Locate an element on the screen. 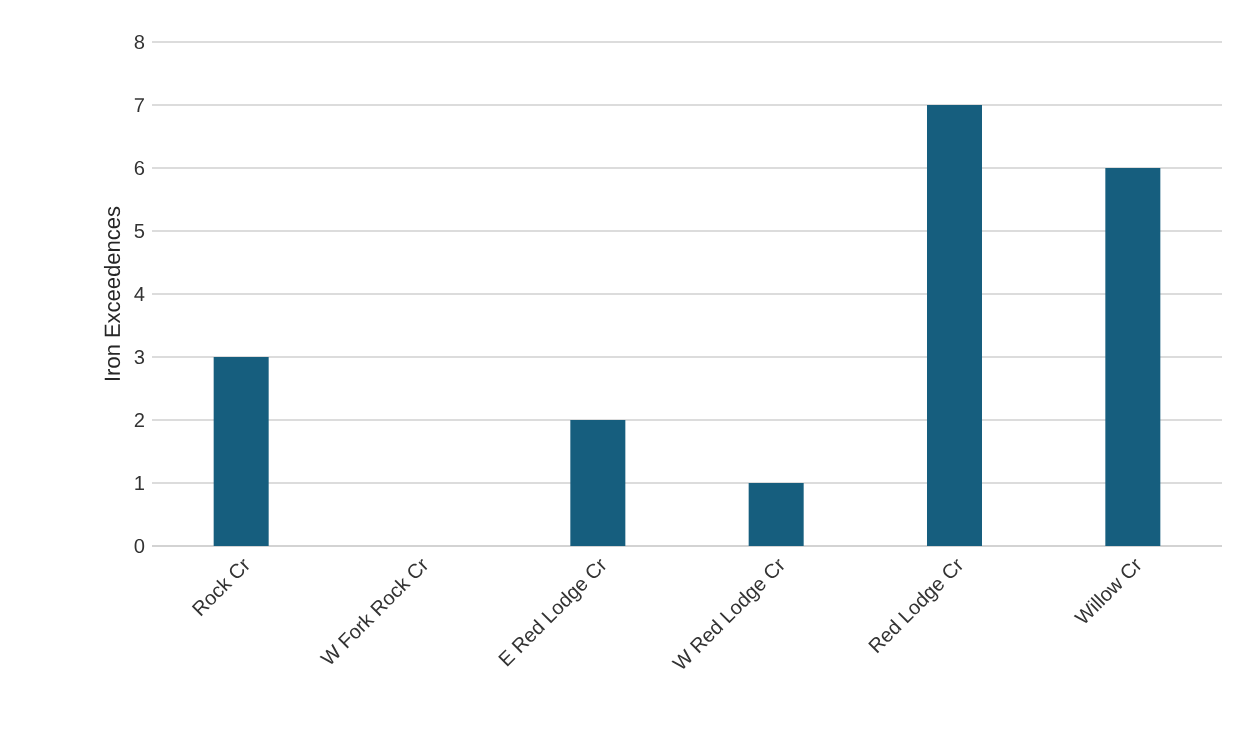  y-tick-label: 0 is located at coordinates (139, 546).